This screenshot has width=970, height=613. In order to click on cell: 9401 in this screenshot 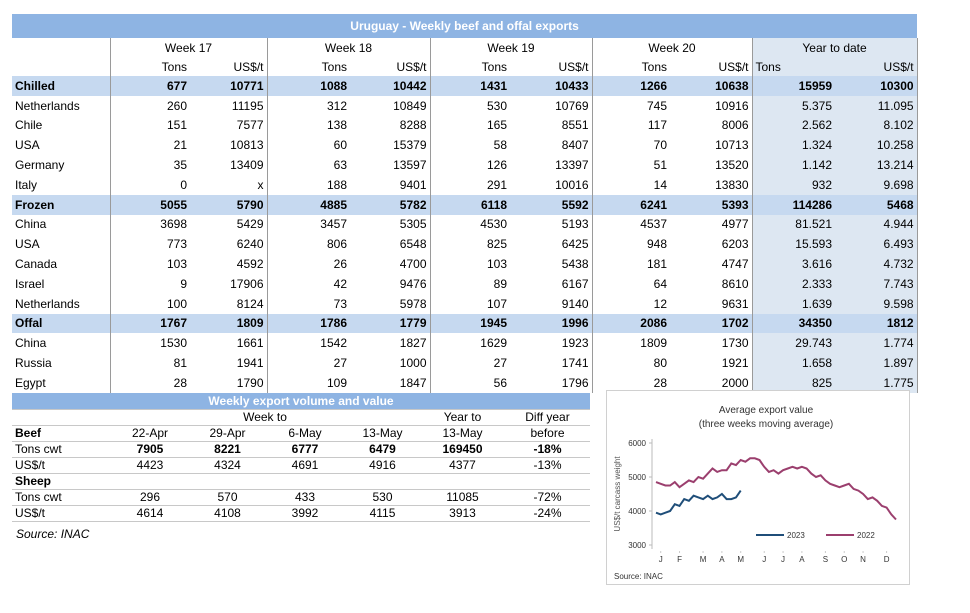, I will do `click(390, 184)`.